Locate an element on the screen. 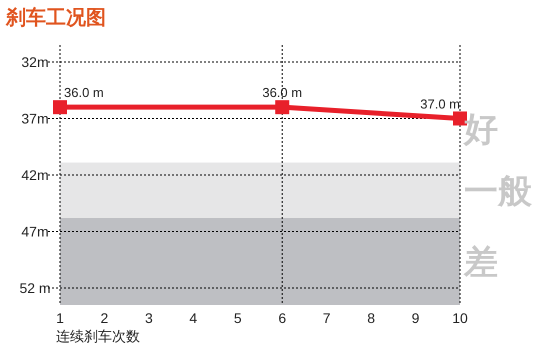 The width and height of the screenshot is (550, 345). x-tick-label: 4 is located at coordinates (193, 318).